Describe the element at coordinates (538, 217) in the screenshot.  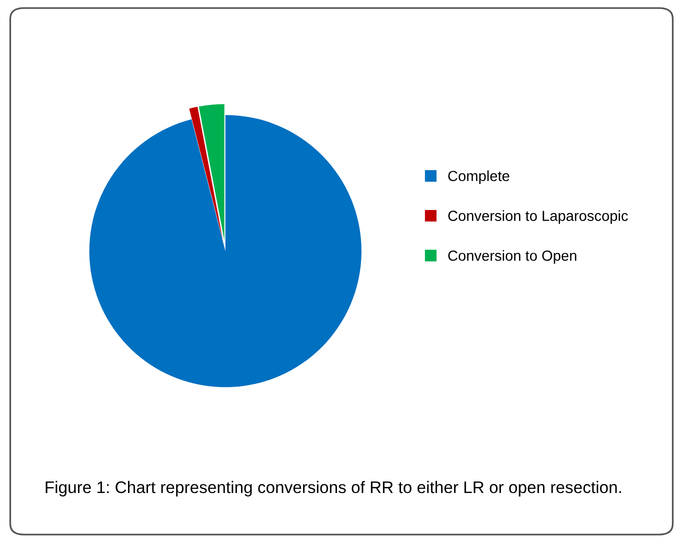
I see `legend-label: Conversion to Laparoscopic` at that location.